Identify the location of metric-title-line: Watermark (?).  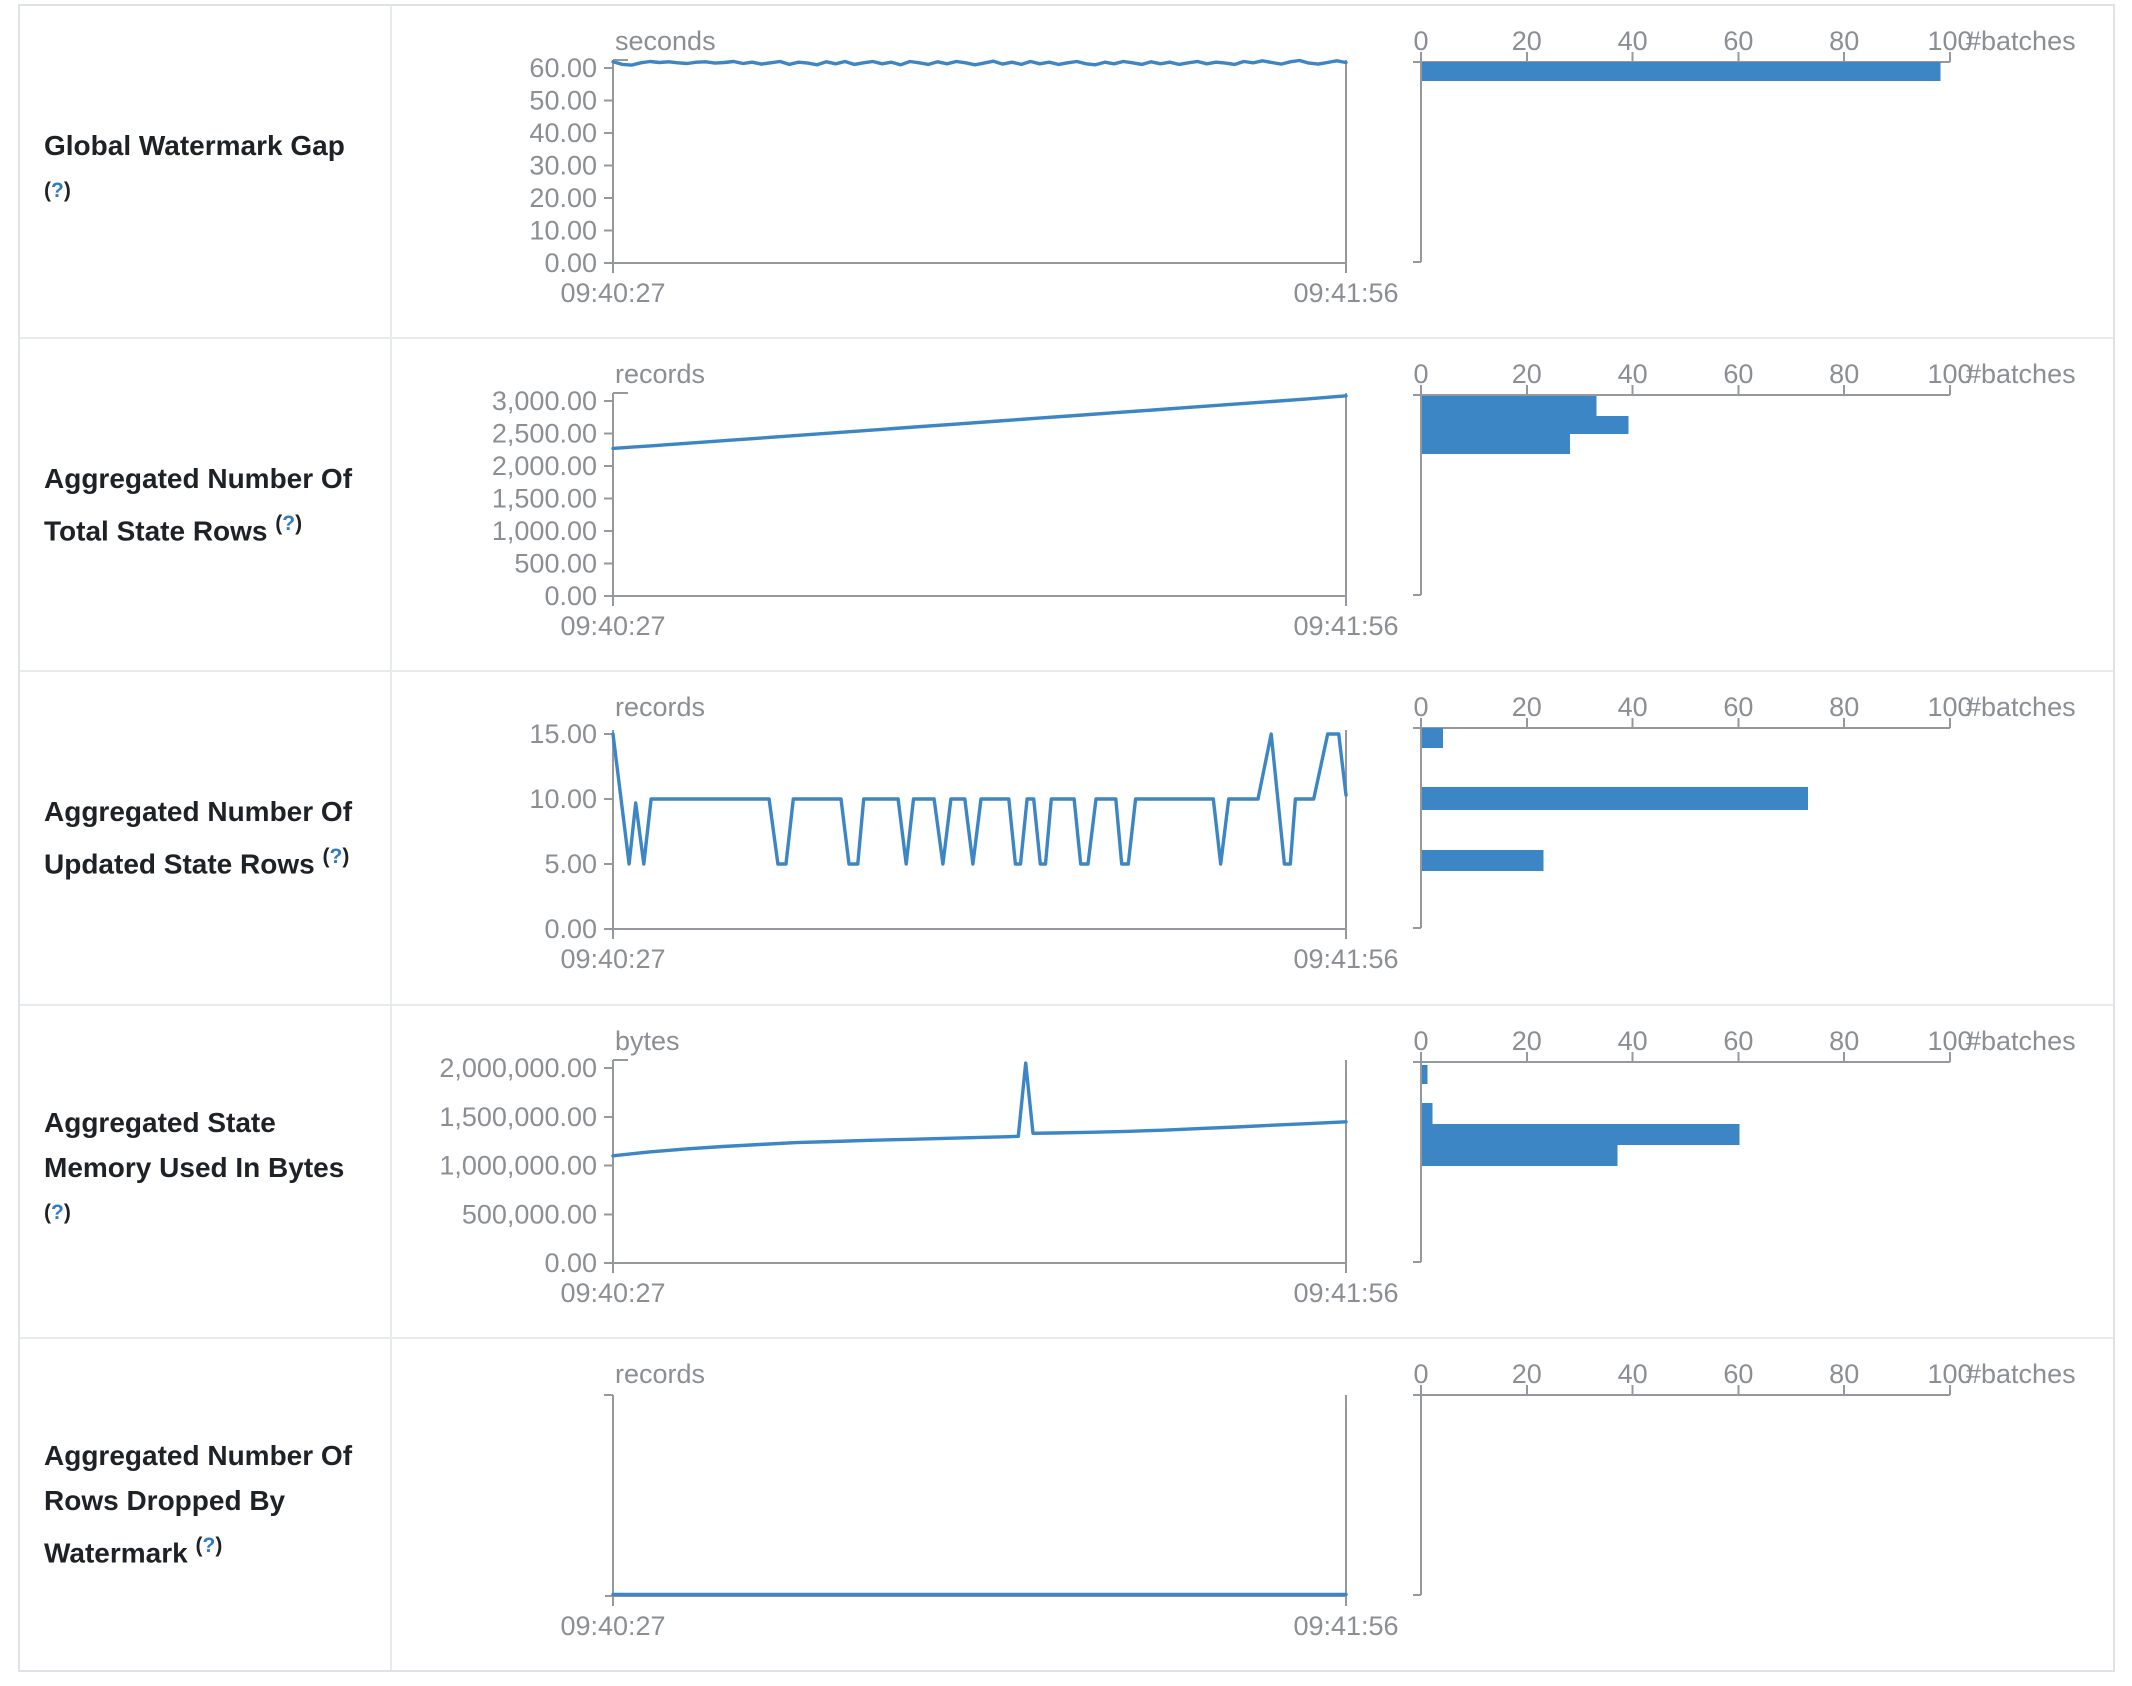
(133, 1551).